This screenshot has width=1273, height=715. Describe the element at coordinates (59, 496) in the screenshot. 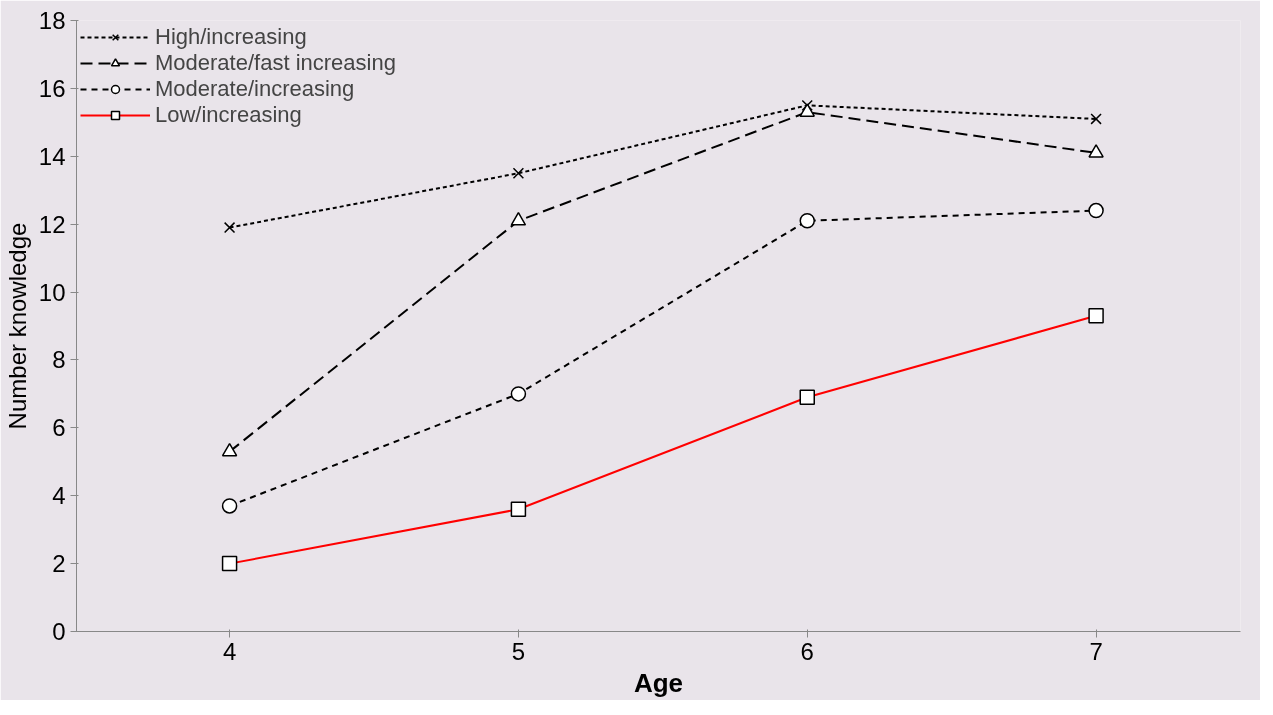

I see `y-tick-label: 4` at that location.